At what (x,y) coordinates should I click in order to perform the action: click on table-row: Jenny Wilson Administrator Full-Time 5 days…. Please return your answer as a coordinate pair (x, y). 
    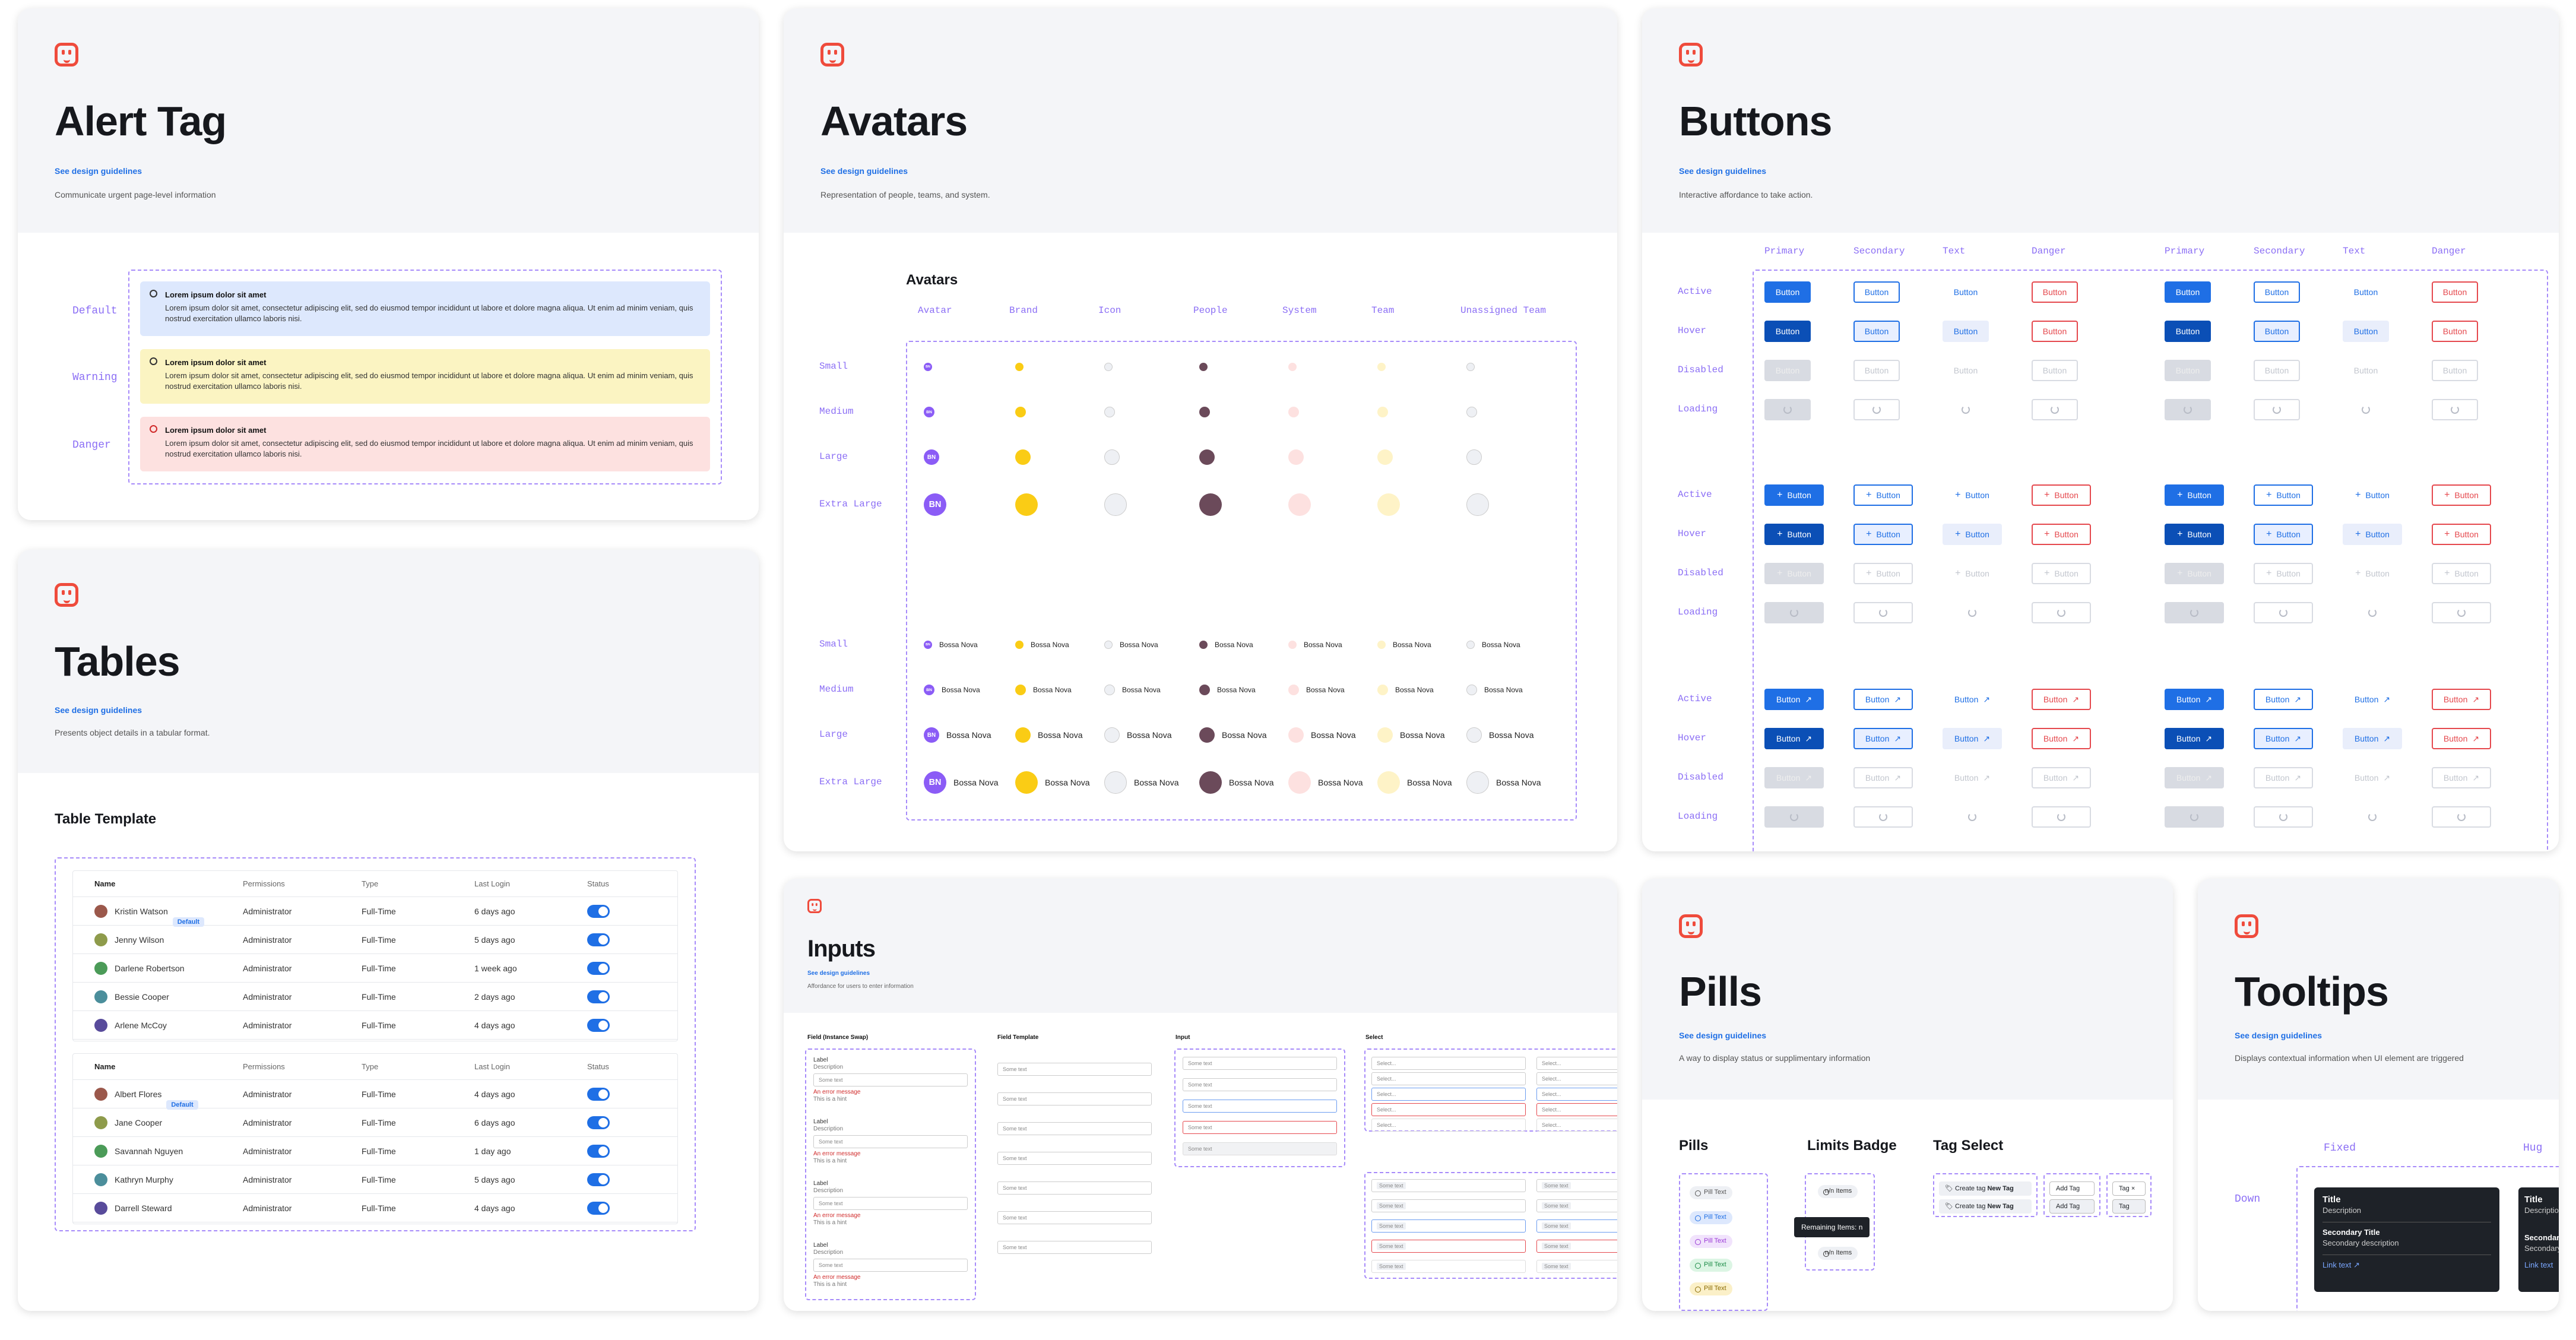
    Looking at the image, I should click on (375, 940).